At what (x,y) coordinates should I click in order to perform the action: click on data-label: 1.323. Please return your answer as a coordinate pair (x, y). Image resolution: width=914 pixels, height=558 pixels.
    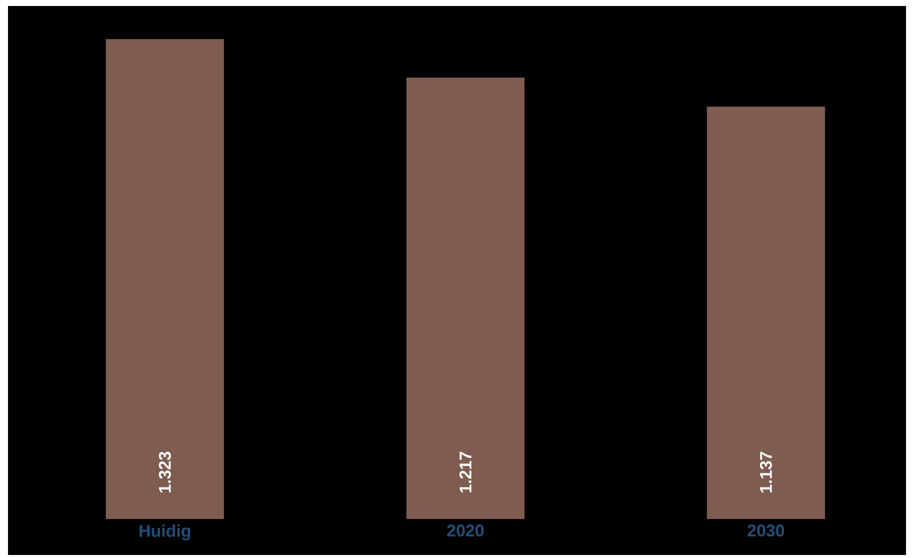
    Looking at the image, I should click on (164, 472).